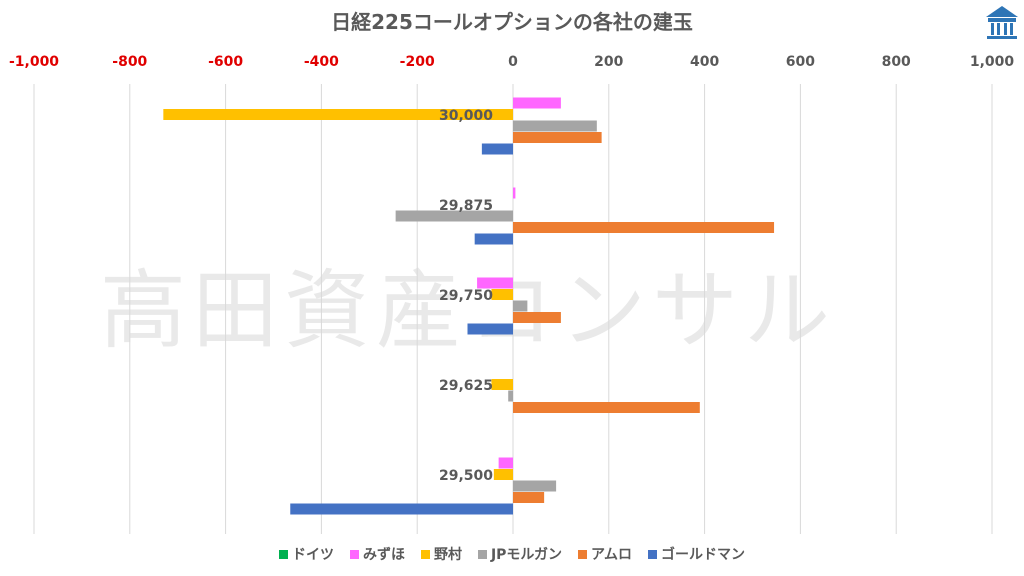 This screenshot has height=576, width=1024. I want to click on watermark: 高田資産コンサル, so click(468, 311).